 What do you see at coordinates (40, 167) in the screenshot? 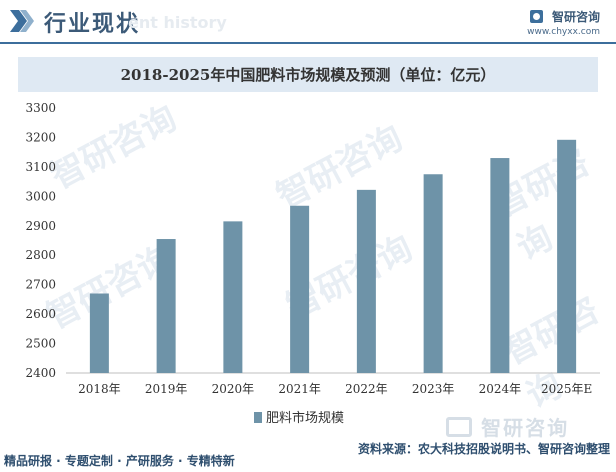
I see `y-tick-label: 3100` at bounding box center [40, 167].